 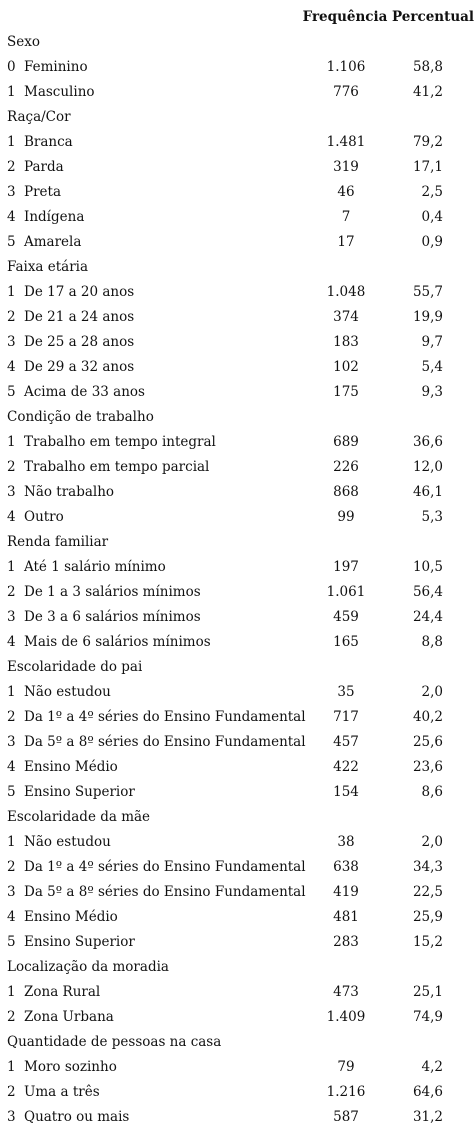 I want to click on row-frequency: 17, so click(x=346, y=242).